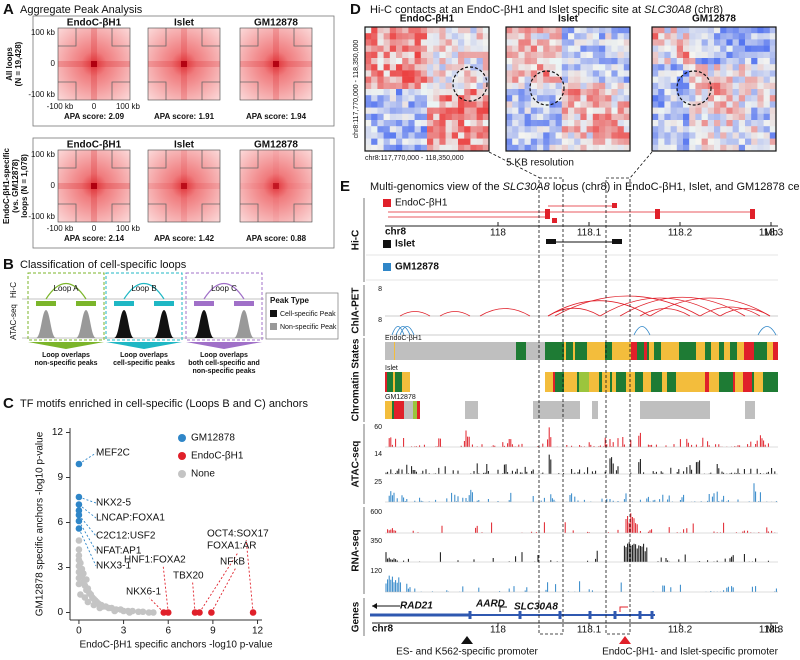  Describe the element at coordinates (94, 186) in the screenshot. I see `apa-center` at that location.